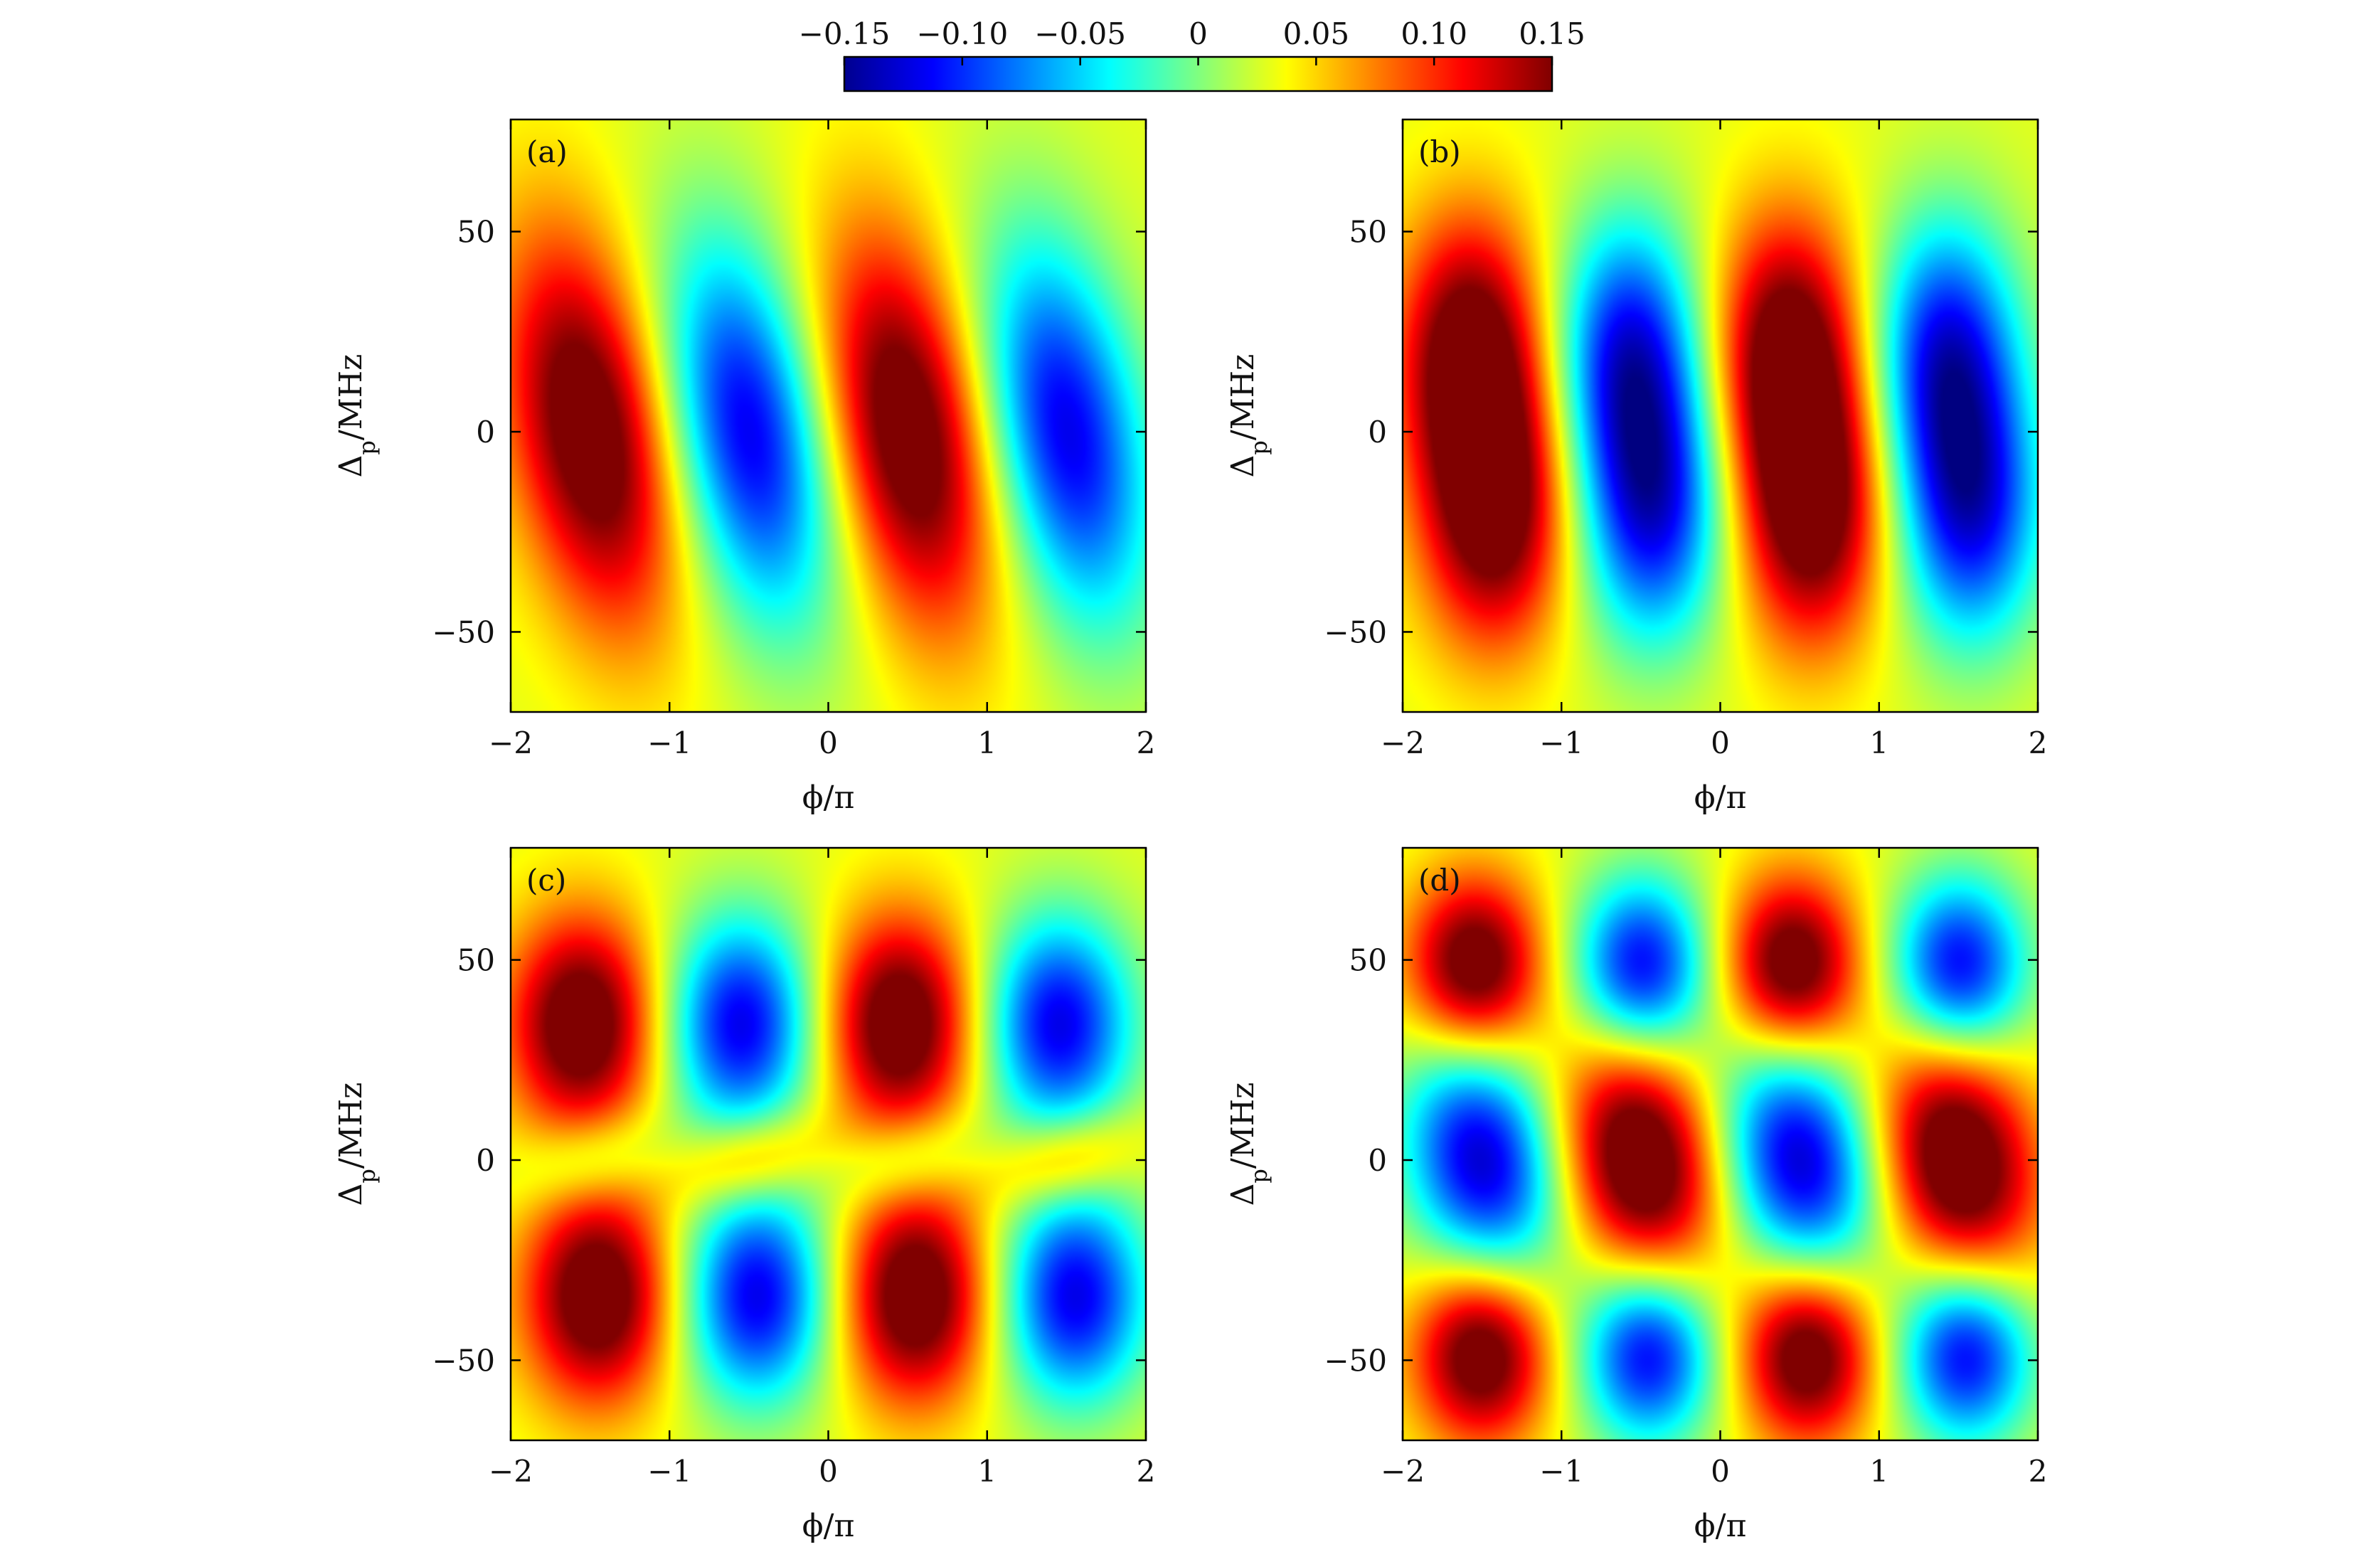  I want to click on colorbar-tick-label: −0.05, so click(1080, 33).